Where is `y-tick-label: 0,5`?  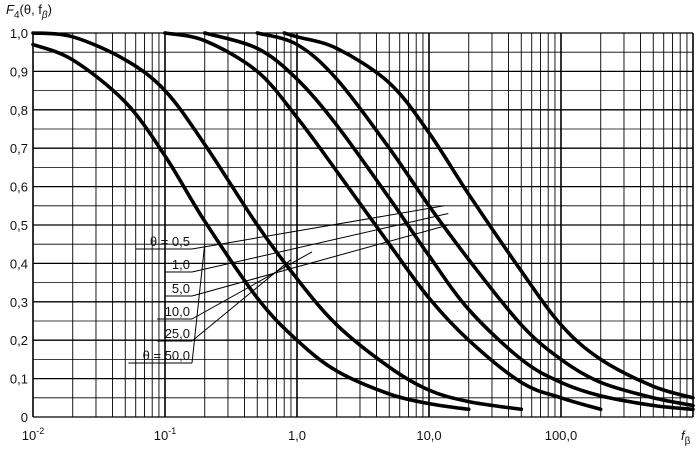 y-tick-label: 0,5 is located at coordinates (19, 225).